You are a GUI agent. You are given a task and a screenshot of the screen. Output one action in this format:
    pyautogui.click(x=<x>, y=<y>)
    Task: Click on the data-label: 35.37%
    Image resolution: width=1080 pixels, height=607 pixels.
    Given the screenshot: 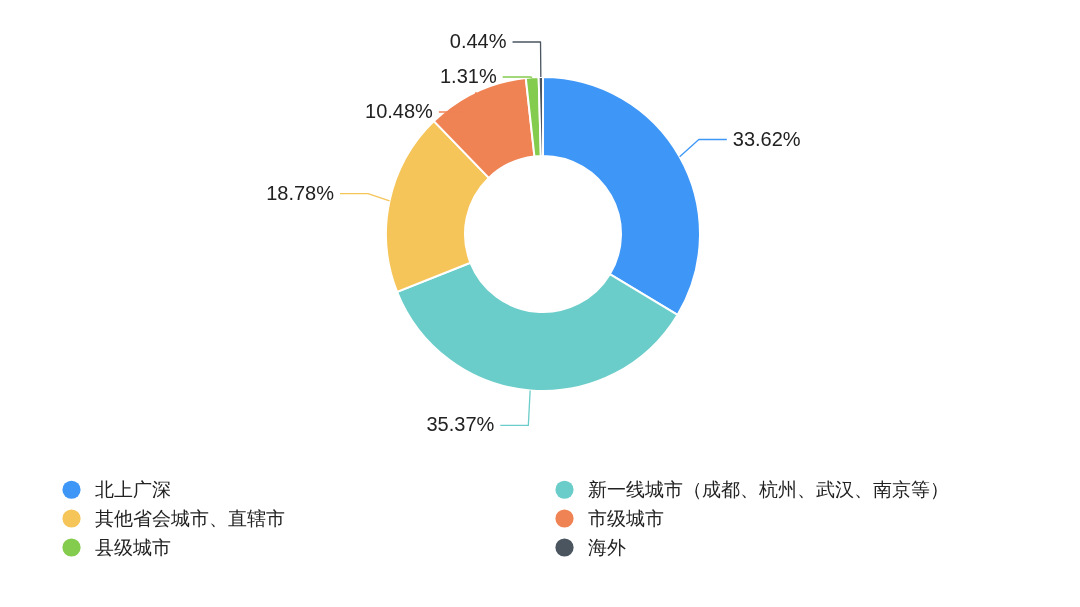 What is the action you would take?
    pyautogui.click(x=460, y=424)
    